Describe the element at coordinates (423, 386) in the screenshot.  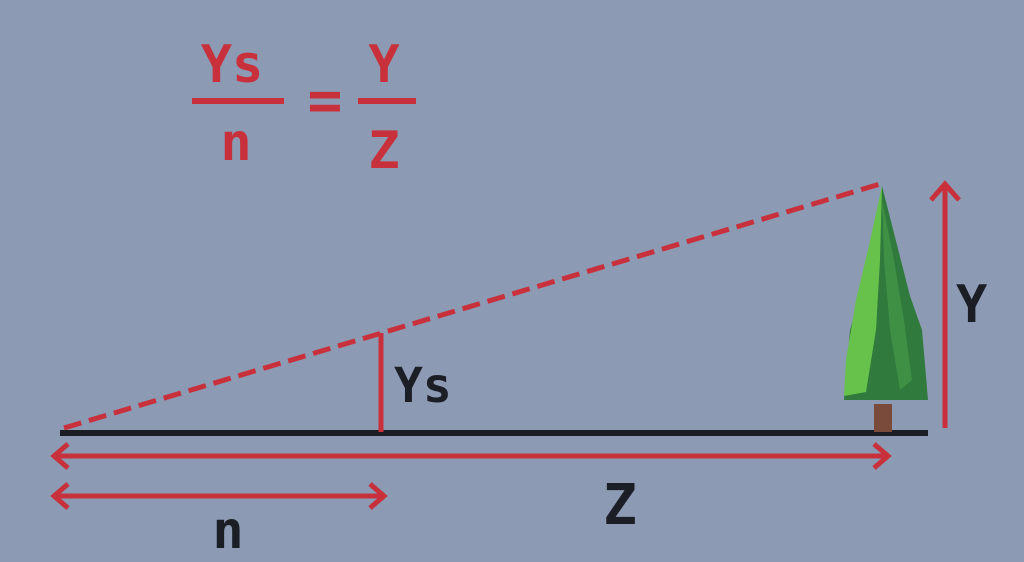
I see `screen-height-label: Ys` at that location.